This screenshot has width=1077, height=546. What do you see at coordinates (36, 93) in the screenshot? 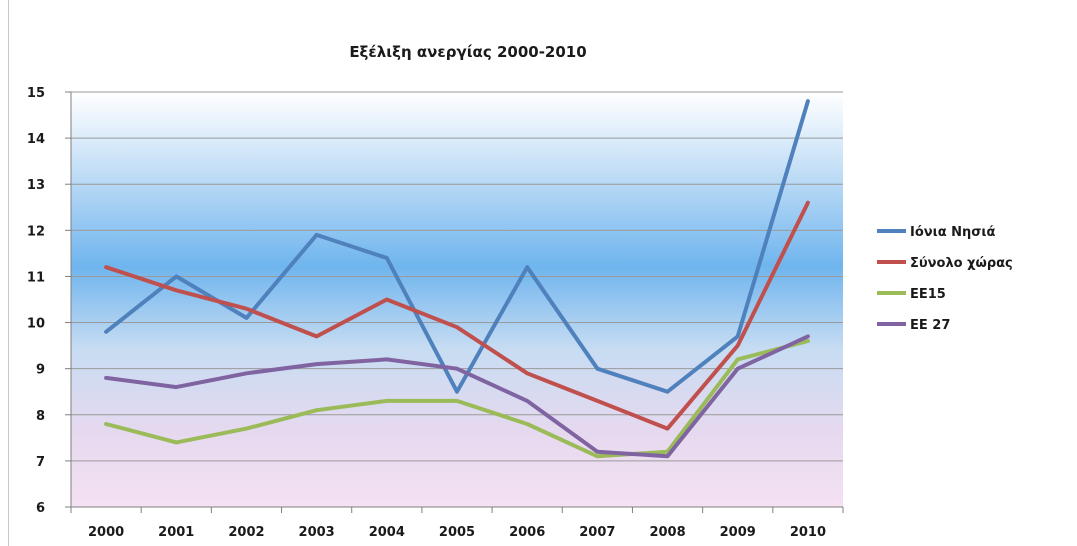
I see `y-tick-label: 15` at bounding box center [36, 93].